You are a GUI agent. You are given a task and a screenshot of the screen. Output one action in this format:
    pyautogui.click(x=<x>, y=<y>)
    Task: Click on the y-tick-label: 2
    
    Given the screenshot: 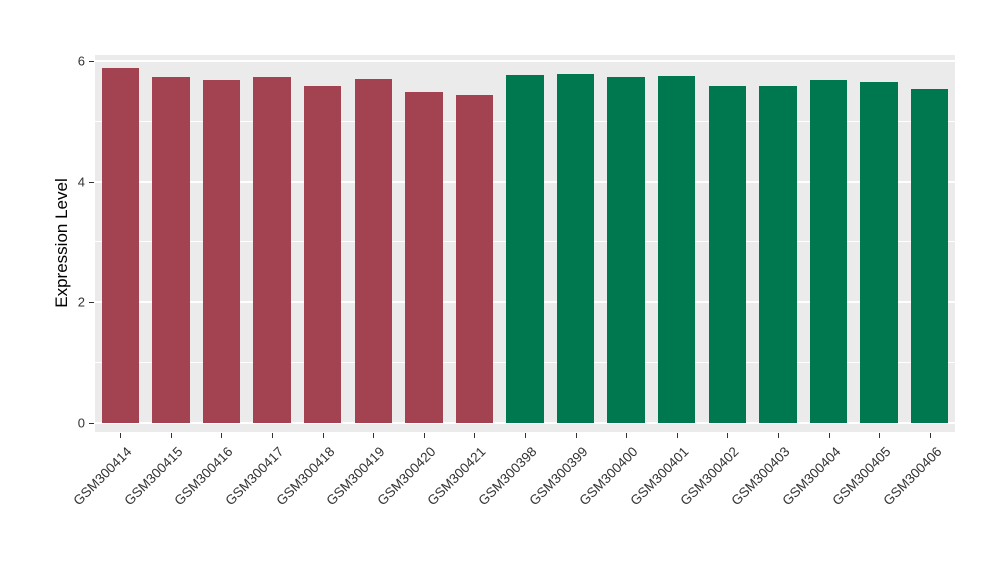 What is the action you would take?
    pyautogui.click(x=81, y=302)
    